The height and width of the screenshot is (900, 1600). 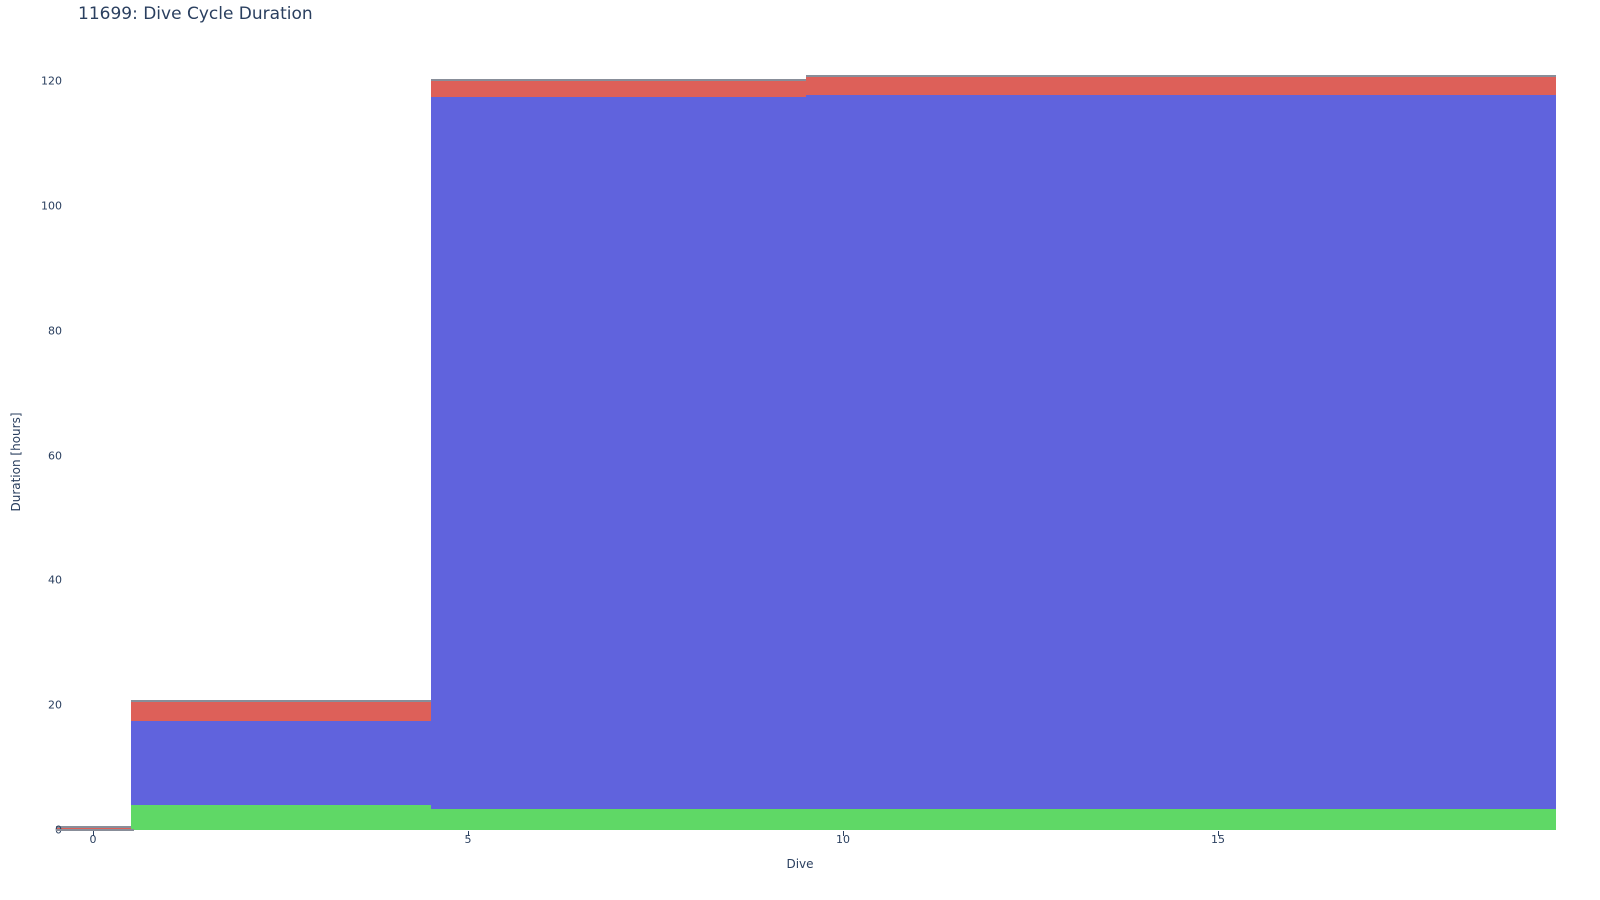 I want to click on zero-baseline, so click(x=95, y=830).